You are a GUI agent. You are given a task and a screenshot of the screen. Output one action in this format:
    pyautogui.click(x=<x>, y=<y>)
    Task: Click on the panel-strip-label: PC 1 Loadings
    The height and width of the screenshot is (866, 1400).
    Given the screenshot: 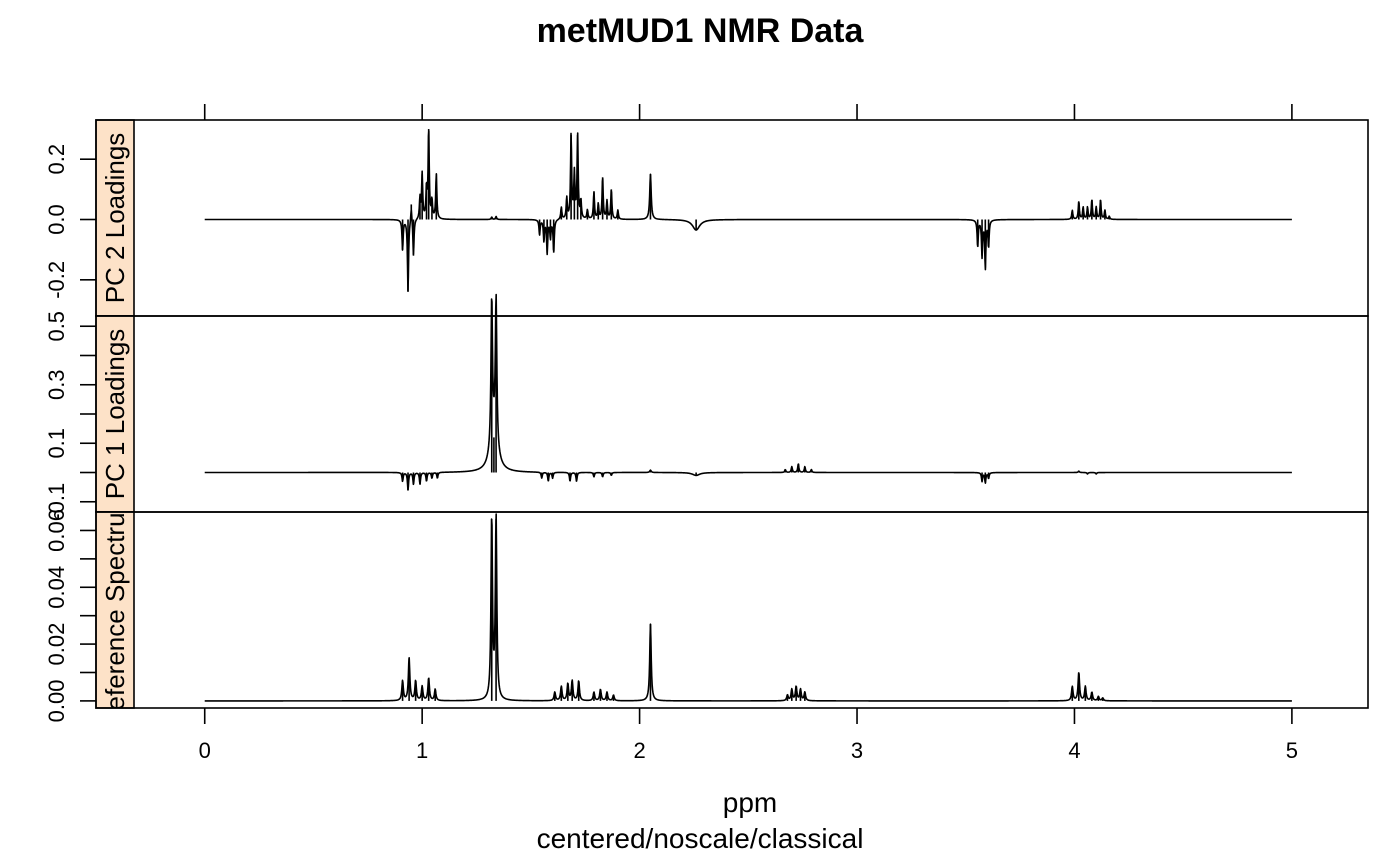 What is the action you would take?
    pyautogui.click(x=115, y=414)
    